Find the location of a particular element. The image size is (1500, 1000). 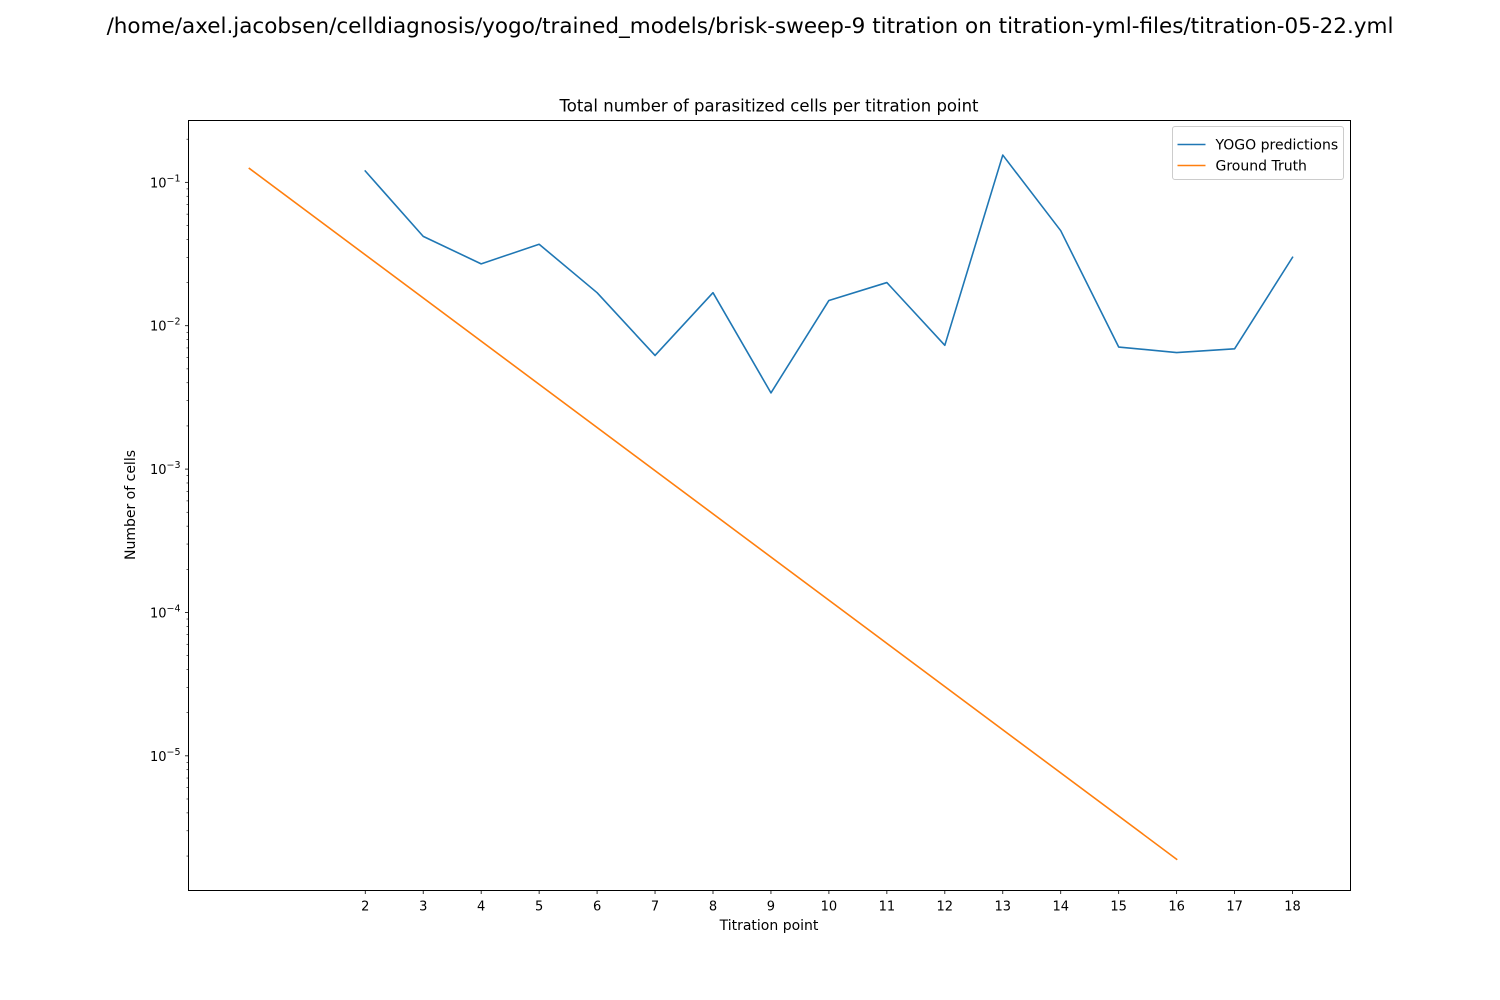

y-tick-label: 10⁻⁴ is located at coordinates (165, 612).